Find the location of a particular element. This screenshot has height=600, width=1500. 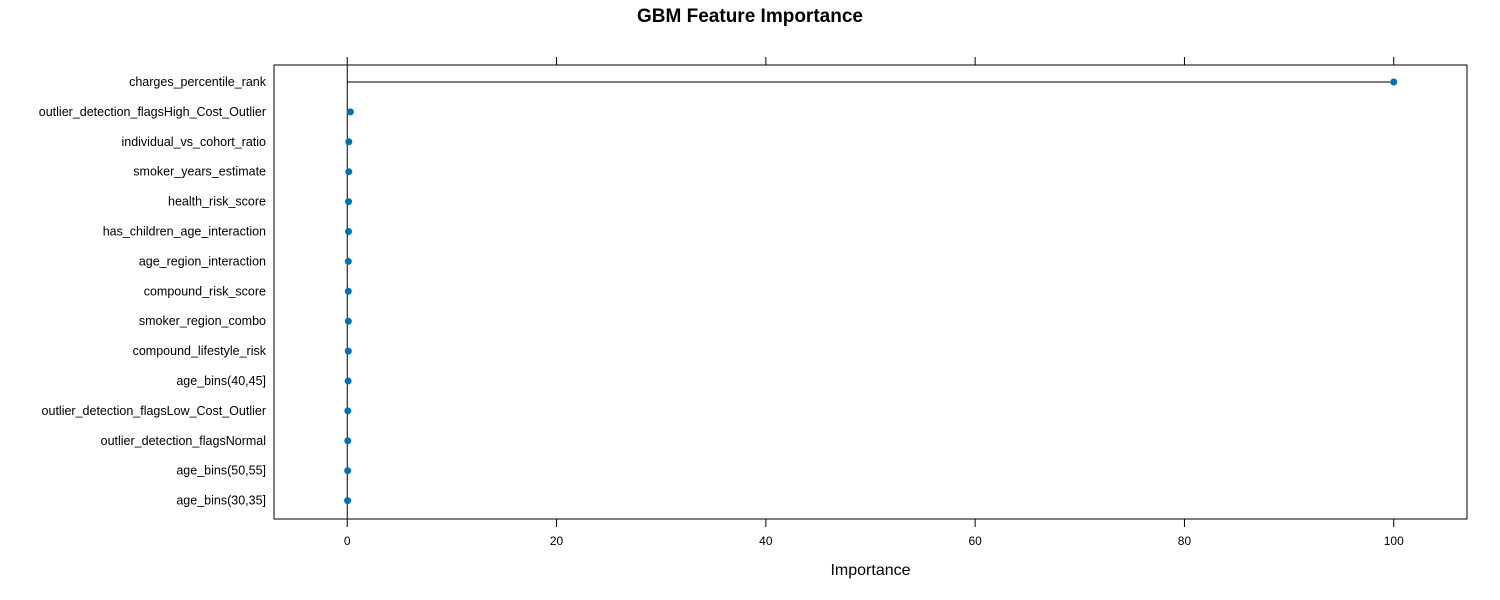

x-tick-label: 0 is located at coordinates (347, 541).